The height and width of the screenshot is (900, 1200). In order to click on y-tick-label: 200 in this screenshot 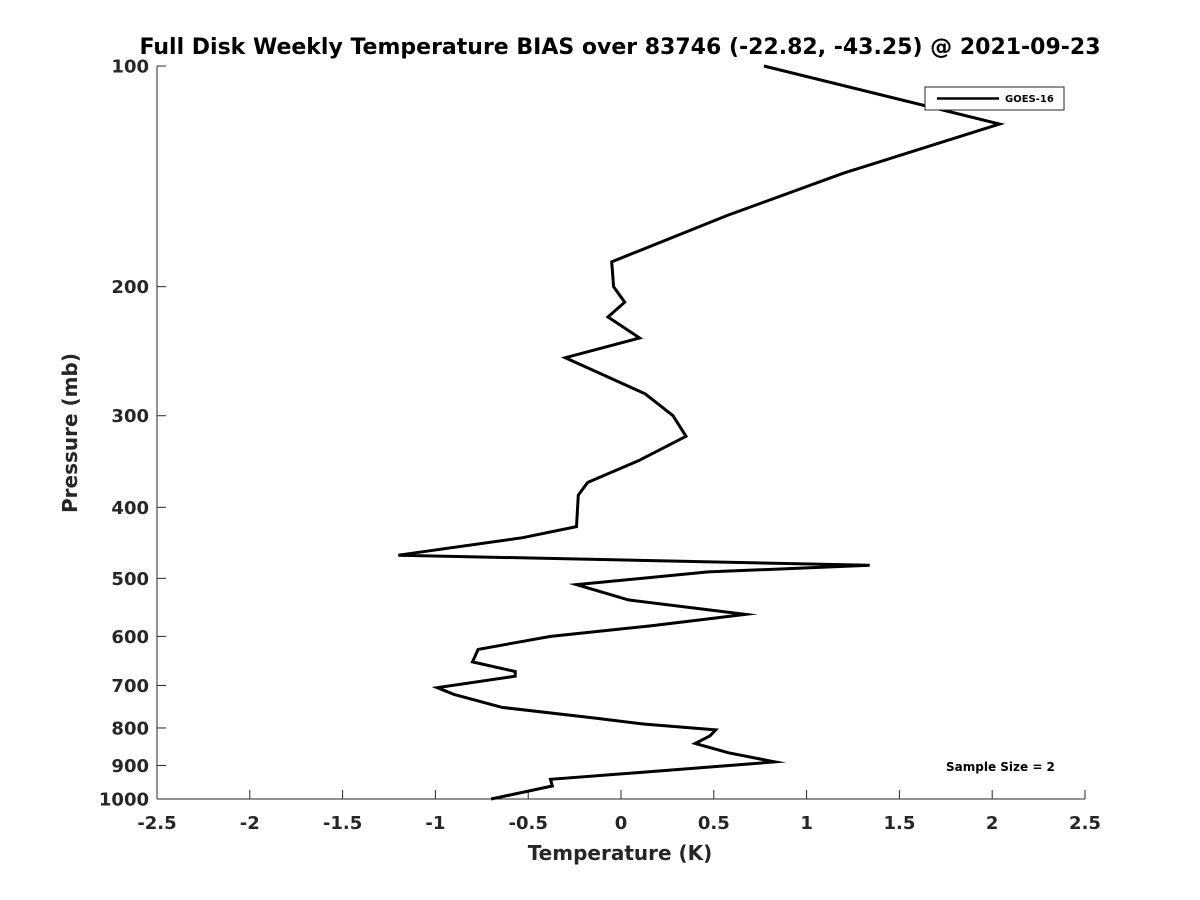, I will do `click(130, 287)`.